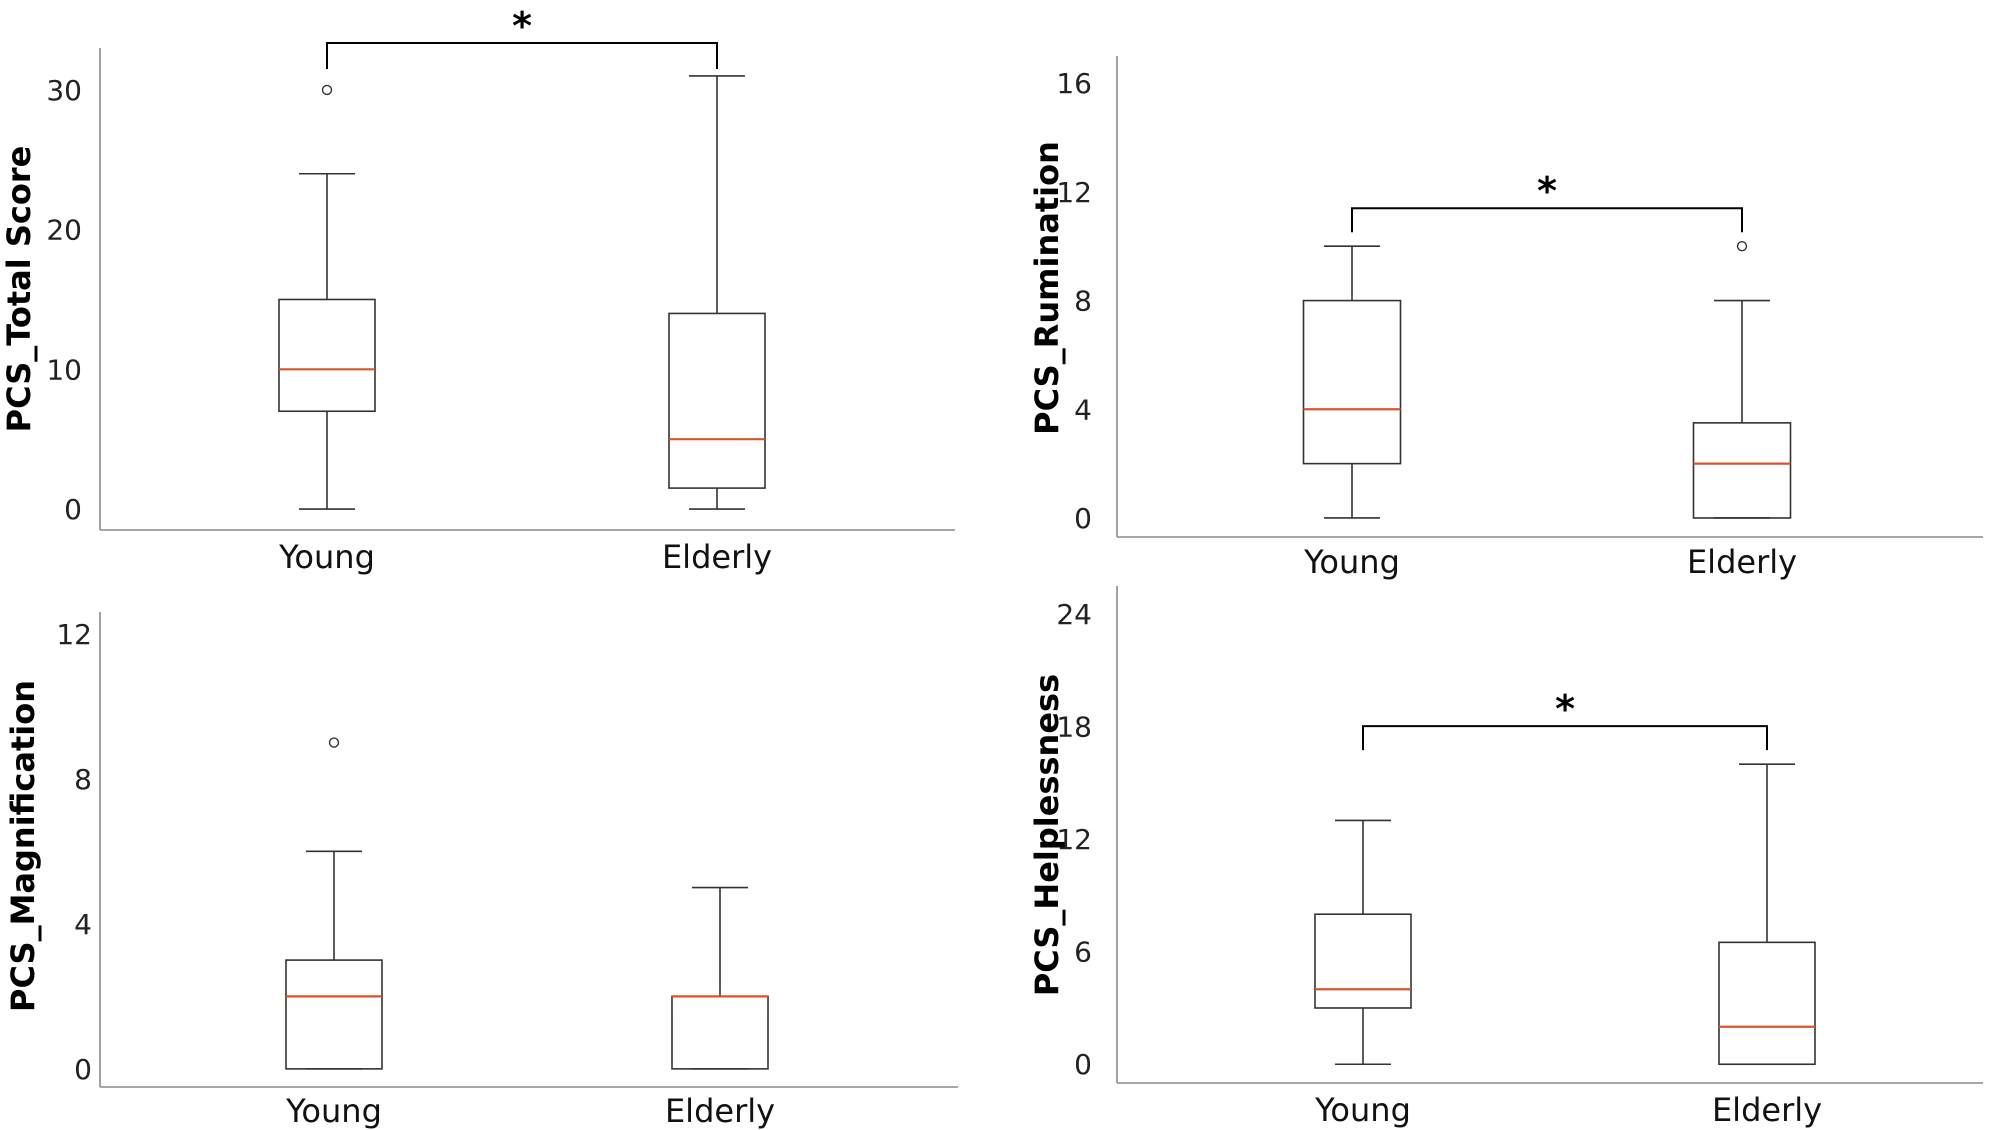  Describe the element at coordinates (64, 90) in the screenshot. I see `y-tick-label: 30` at that location.